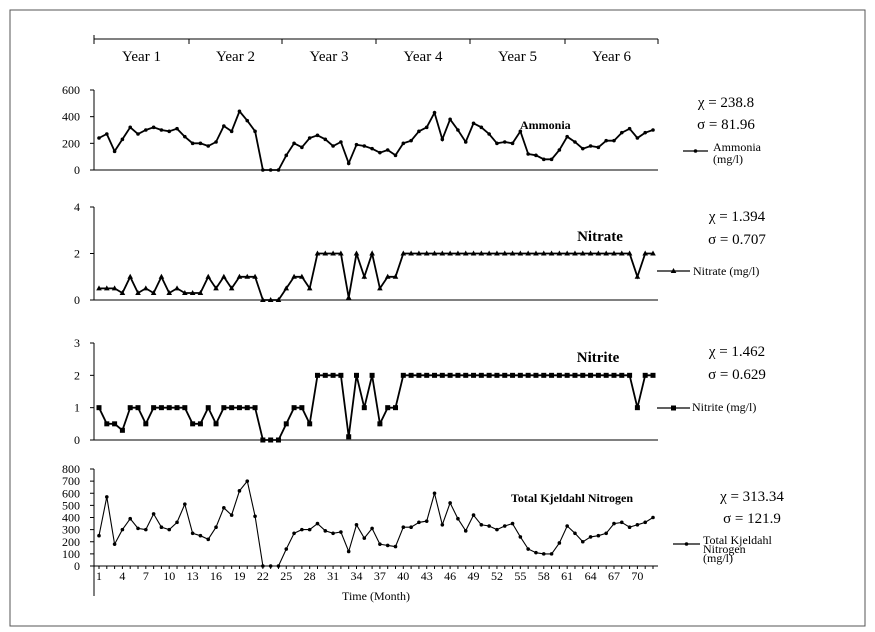 This screenshot has width=875, height=632. I want to click on x-tick-label: 43, so click(427, 576).